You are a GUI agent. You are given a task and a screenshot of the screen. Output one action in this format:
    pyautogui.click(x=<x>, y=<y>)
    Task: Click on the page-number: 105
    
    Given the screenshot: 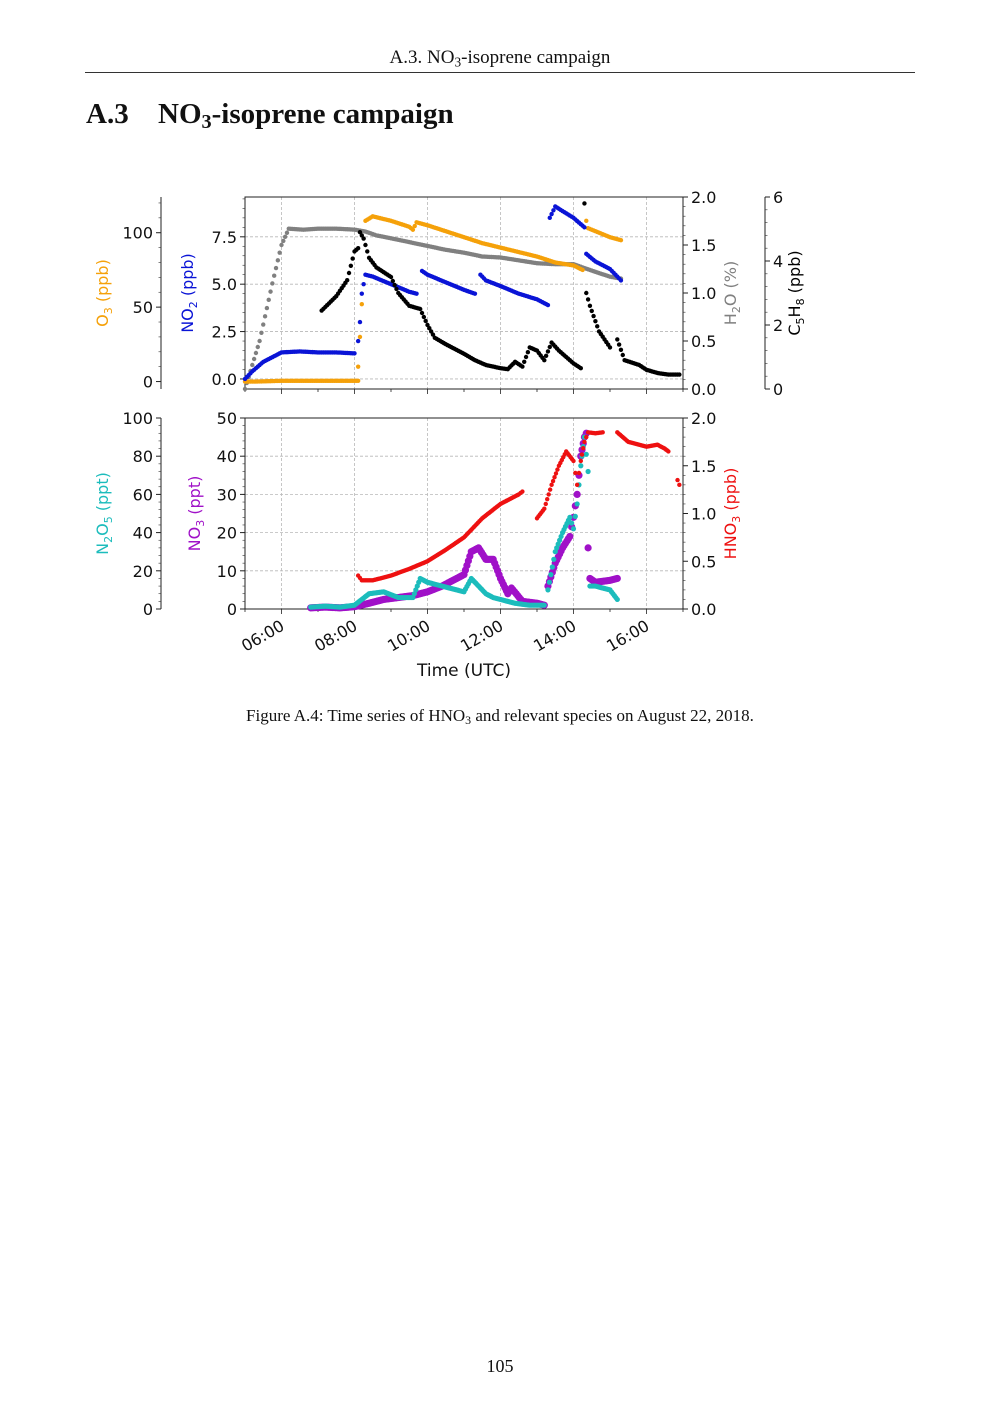 What is the action you would take?
    pyautogui.click(x=500, y=1366)
    